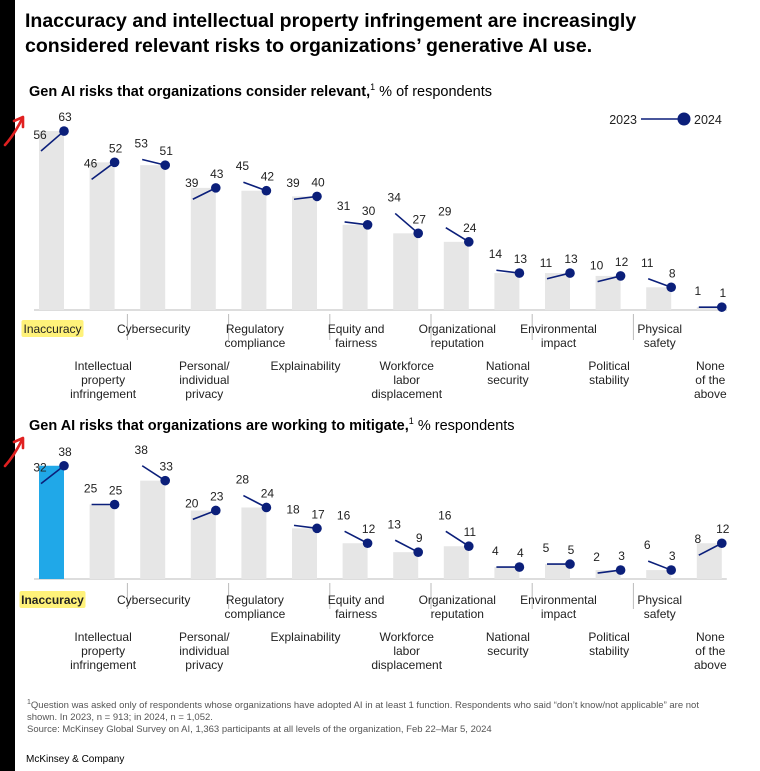  Describe the element at coordinates (697, 539) in the screenshot. I see `chart-2-label-2023-13: 8` at that location.